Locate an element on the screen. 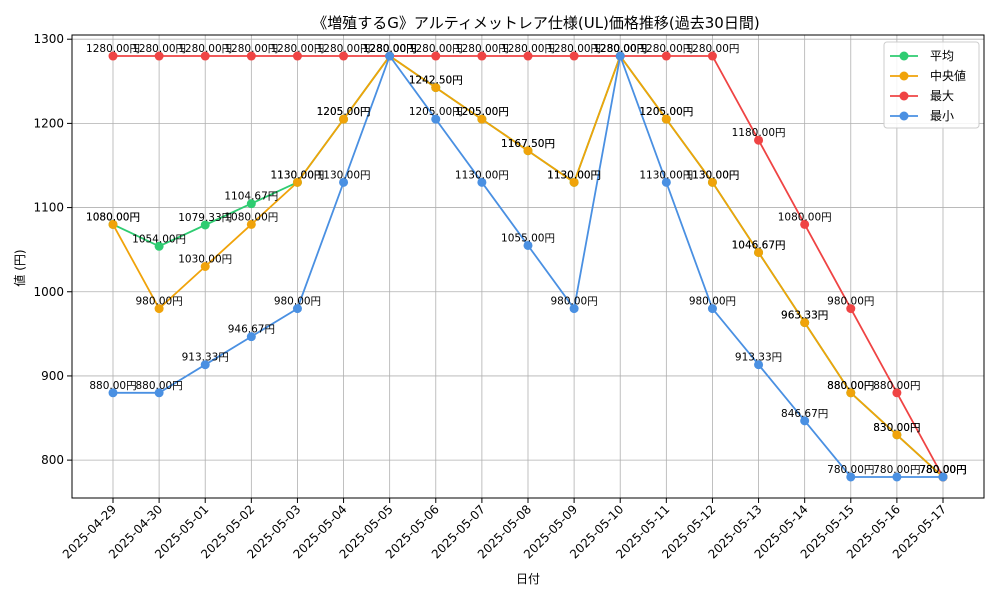 This screenshot has height=600, width=1000. y-axis-label: 値 (円) is located at coordinates (19, 267).